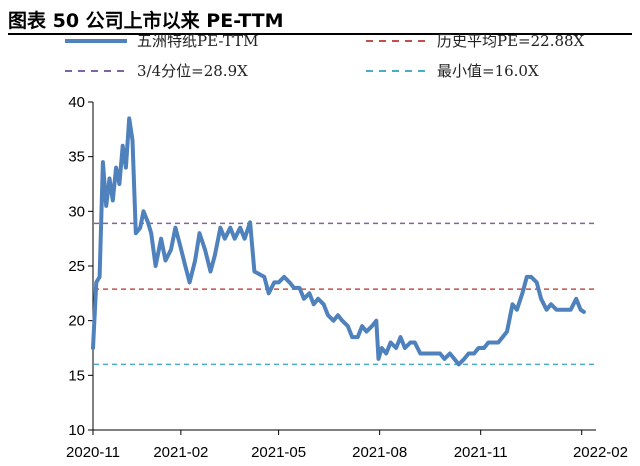  What do you see at coordinates (379, 452) in the screenshot?
I see `x-tick-label: 2021-08` at bounding box center [379, 452].